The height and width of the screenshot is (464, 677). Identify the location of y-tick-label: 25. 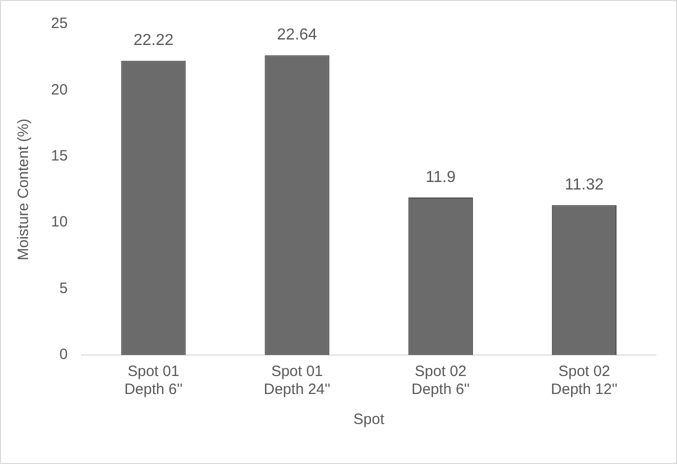
(59, 23).